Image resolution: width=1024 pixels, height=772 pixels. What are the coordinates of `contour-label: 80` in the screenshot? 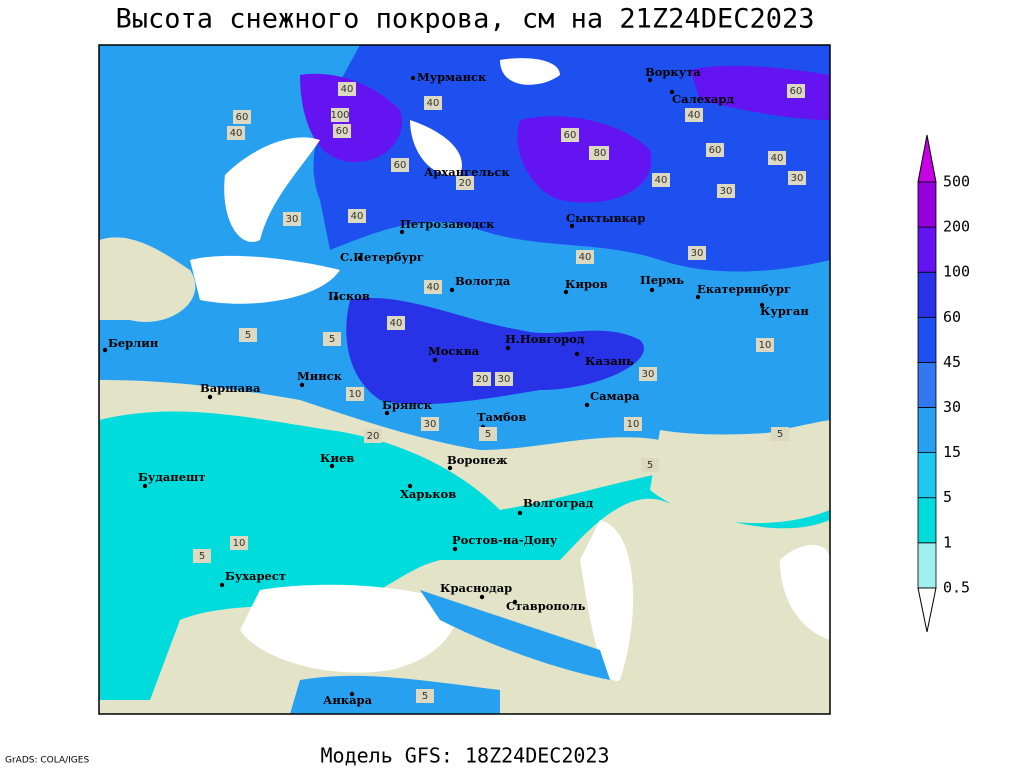 It's located at (600, 153).